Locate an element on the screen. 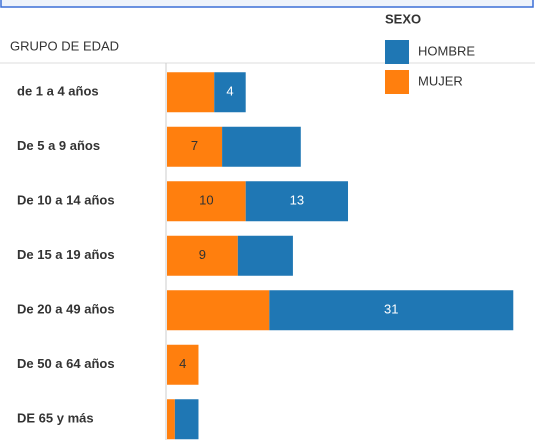  category-label: De 5 a 9 años is located at coordinates (58, 145).